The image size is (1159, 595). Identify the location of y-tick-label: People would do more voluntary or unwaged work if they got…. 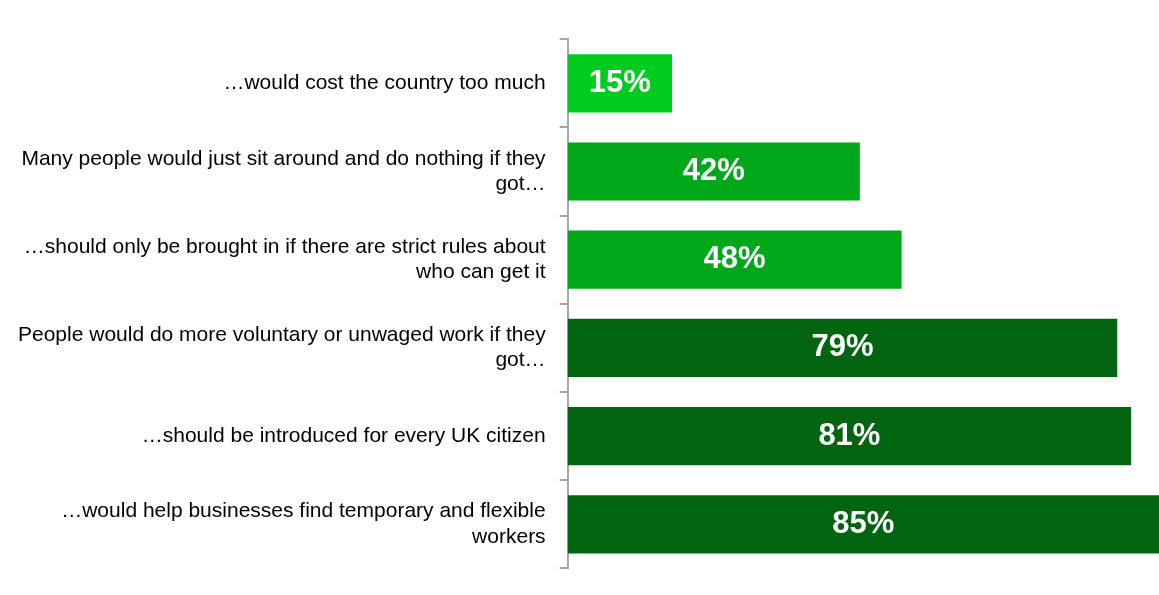
(282, 346).